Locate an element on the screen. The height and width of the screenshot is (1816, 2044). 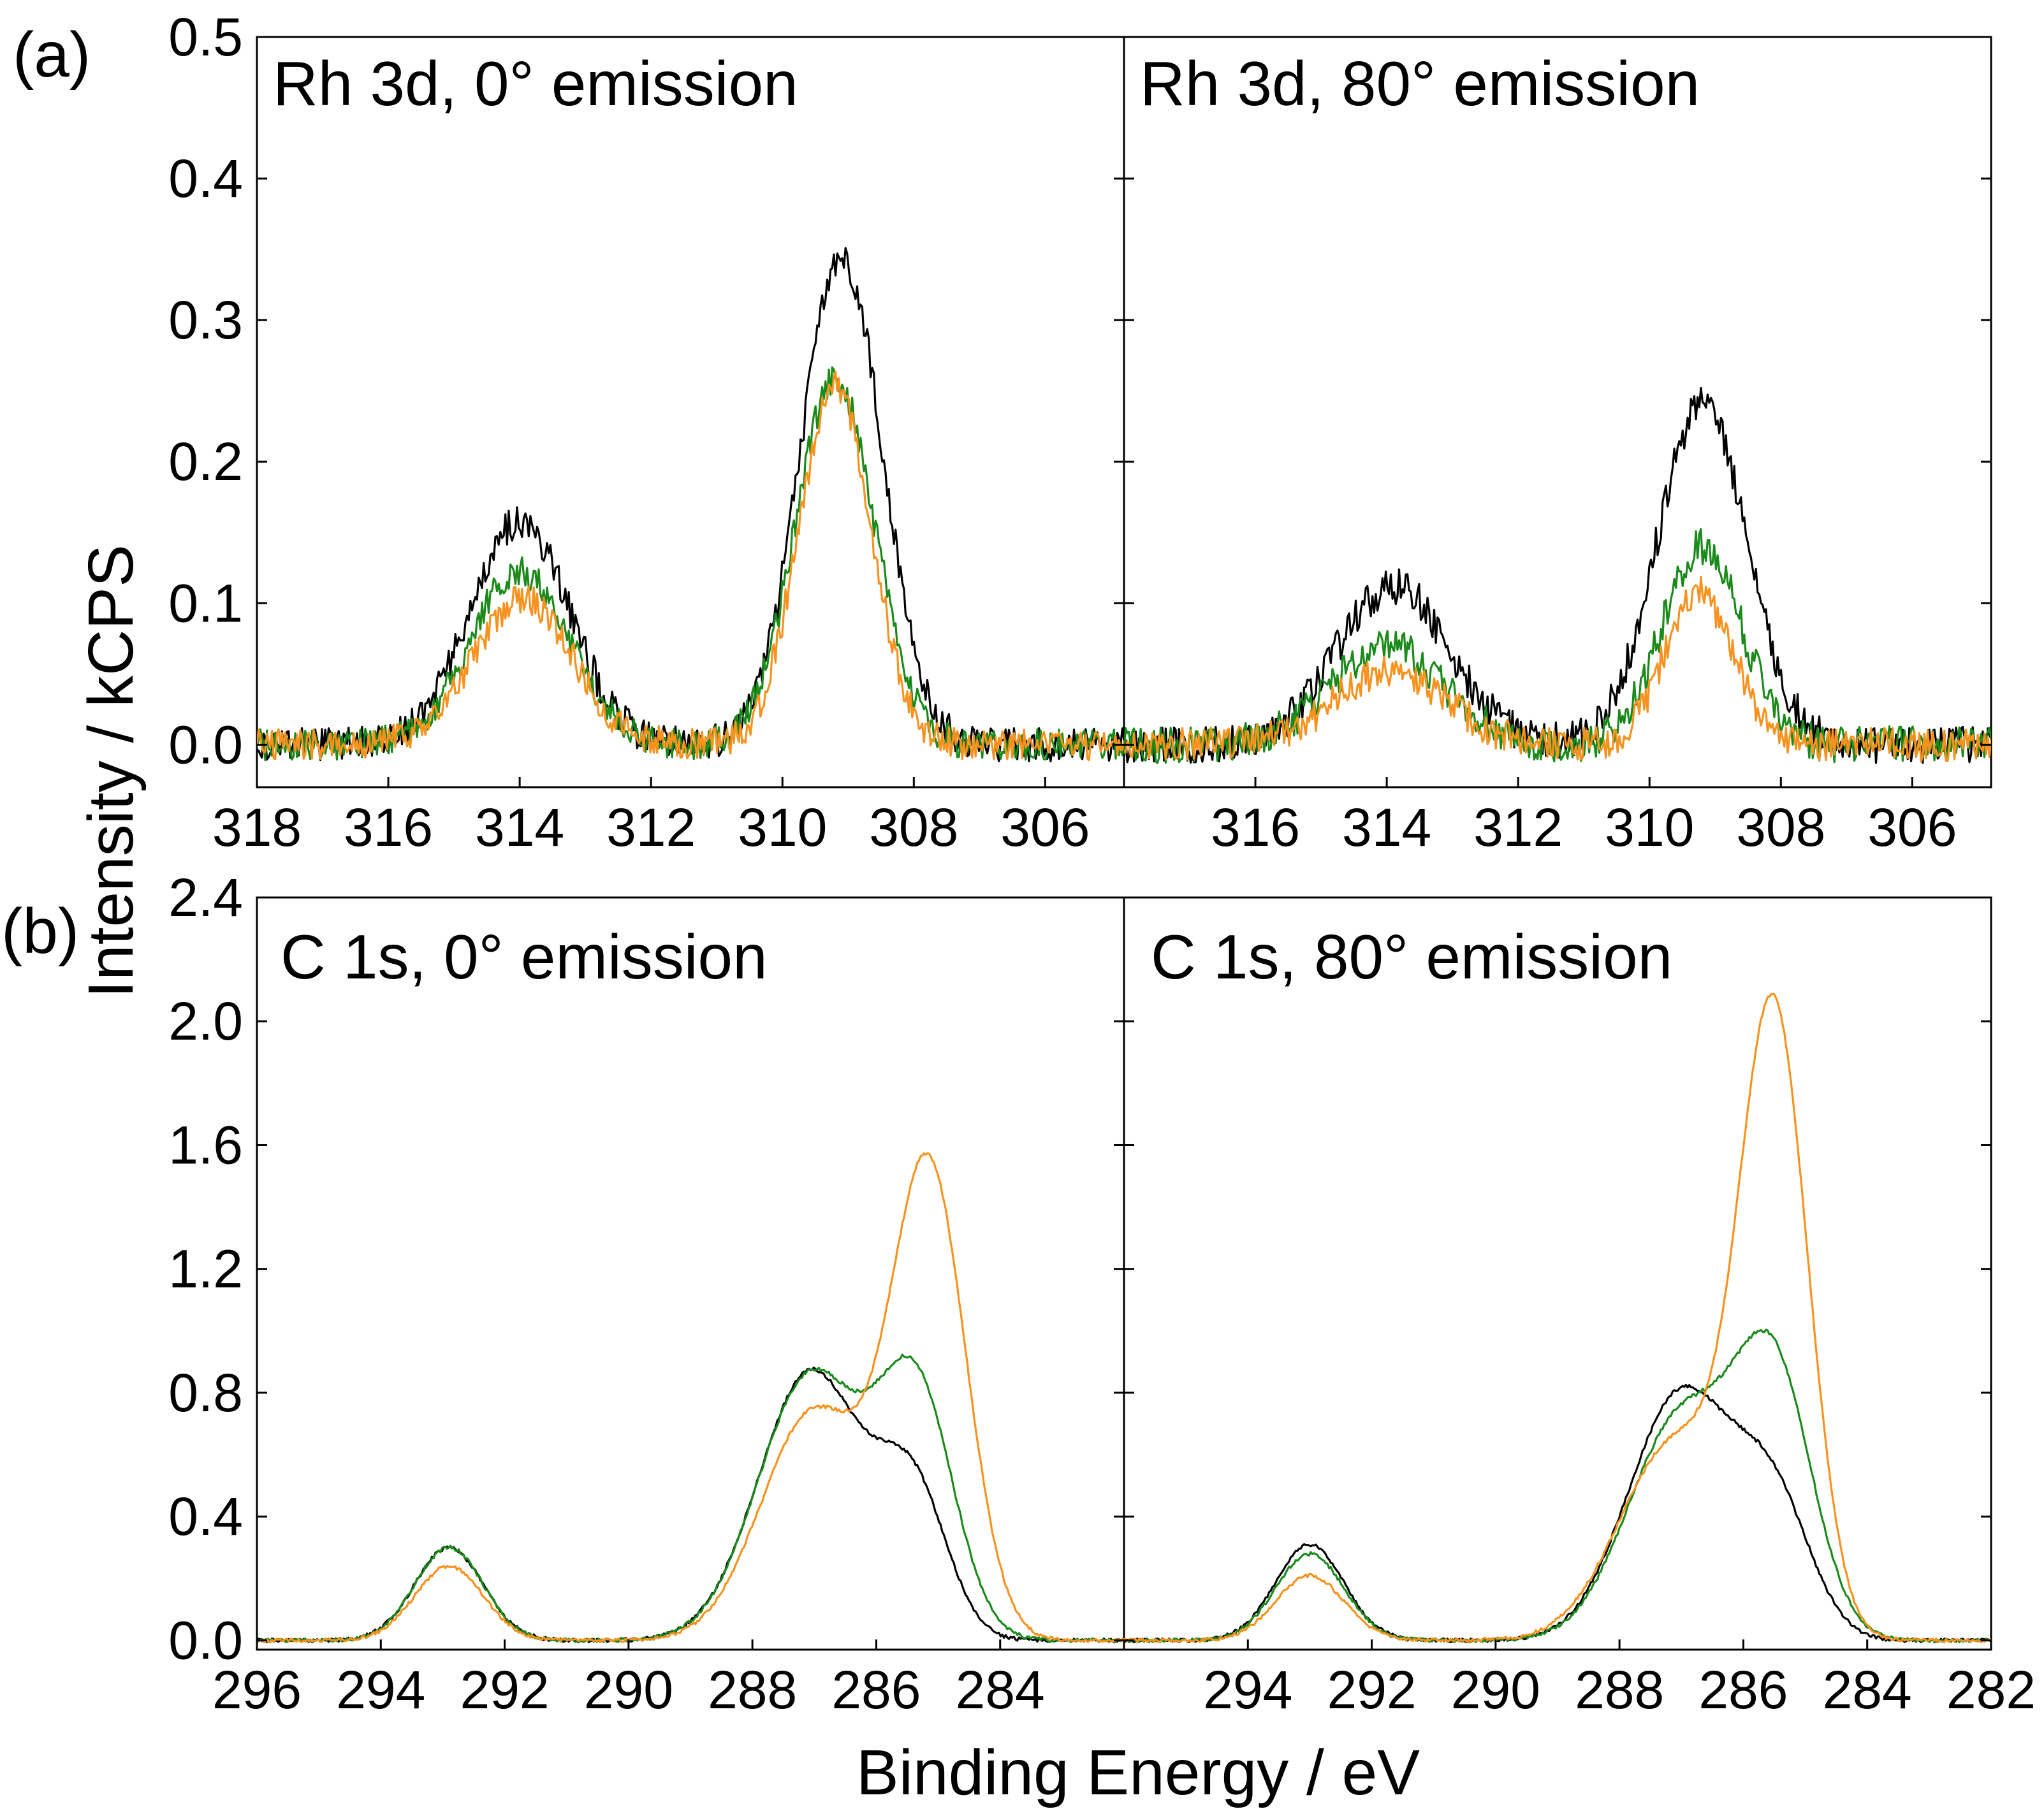
y-tick-label: 1.2 is located at coordinates (205, 1269).